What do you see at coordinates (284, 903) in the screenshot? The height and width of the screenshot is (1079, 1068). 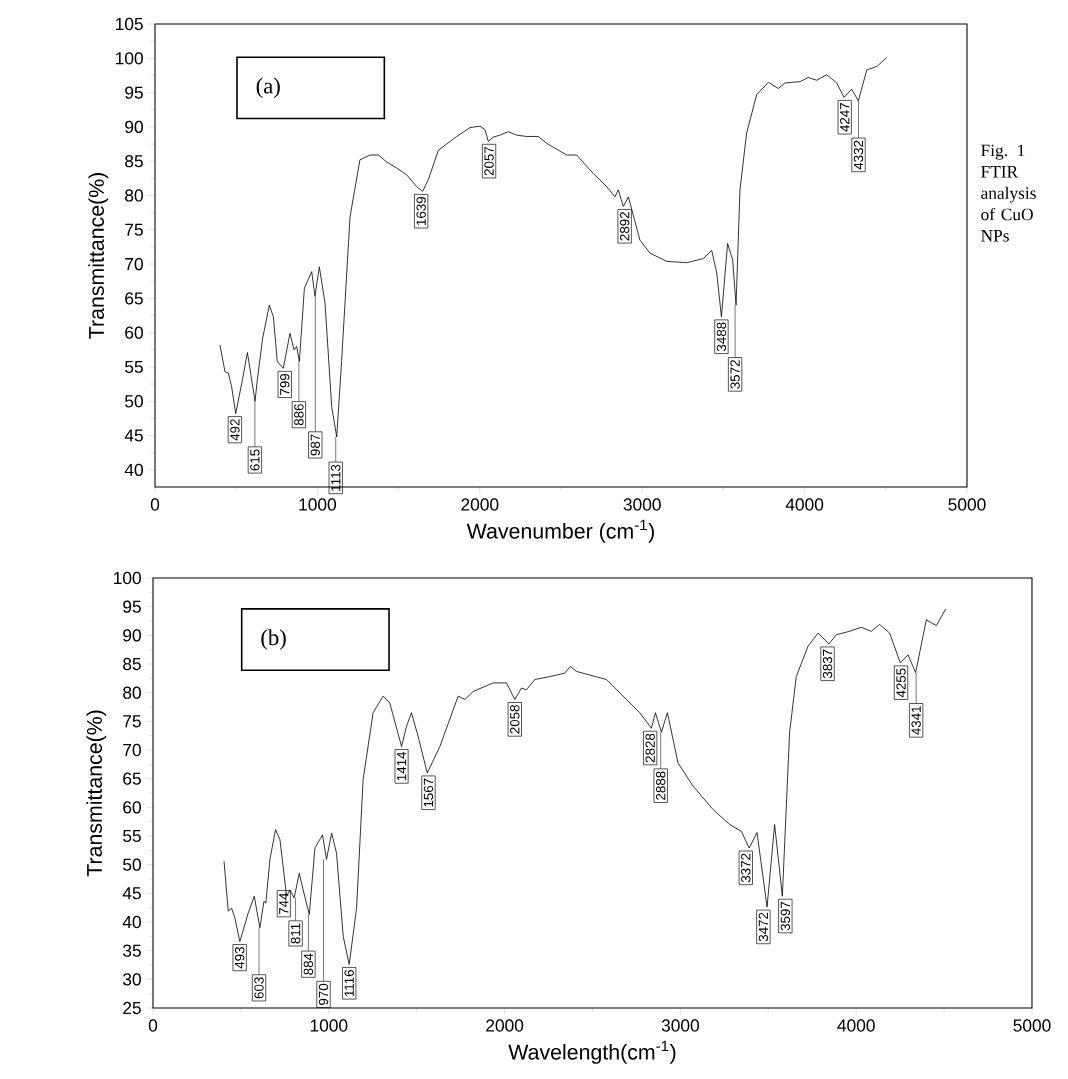 I see `annotation: 744` at bounding box center [284, 903].